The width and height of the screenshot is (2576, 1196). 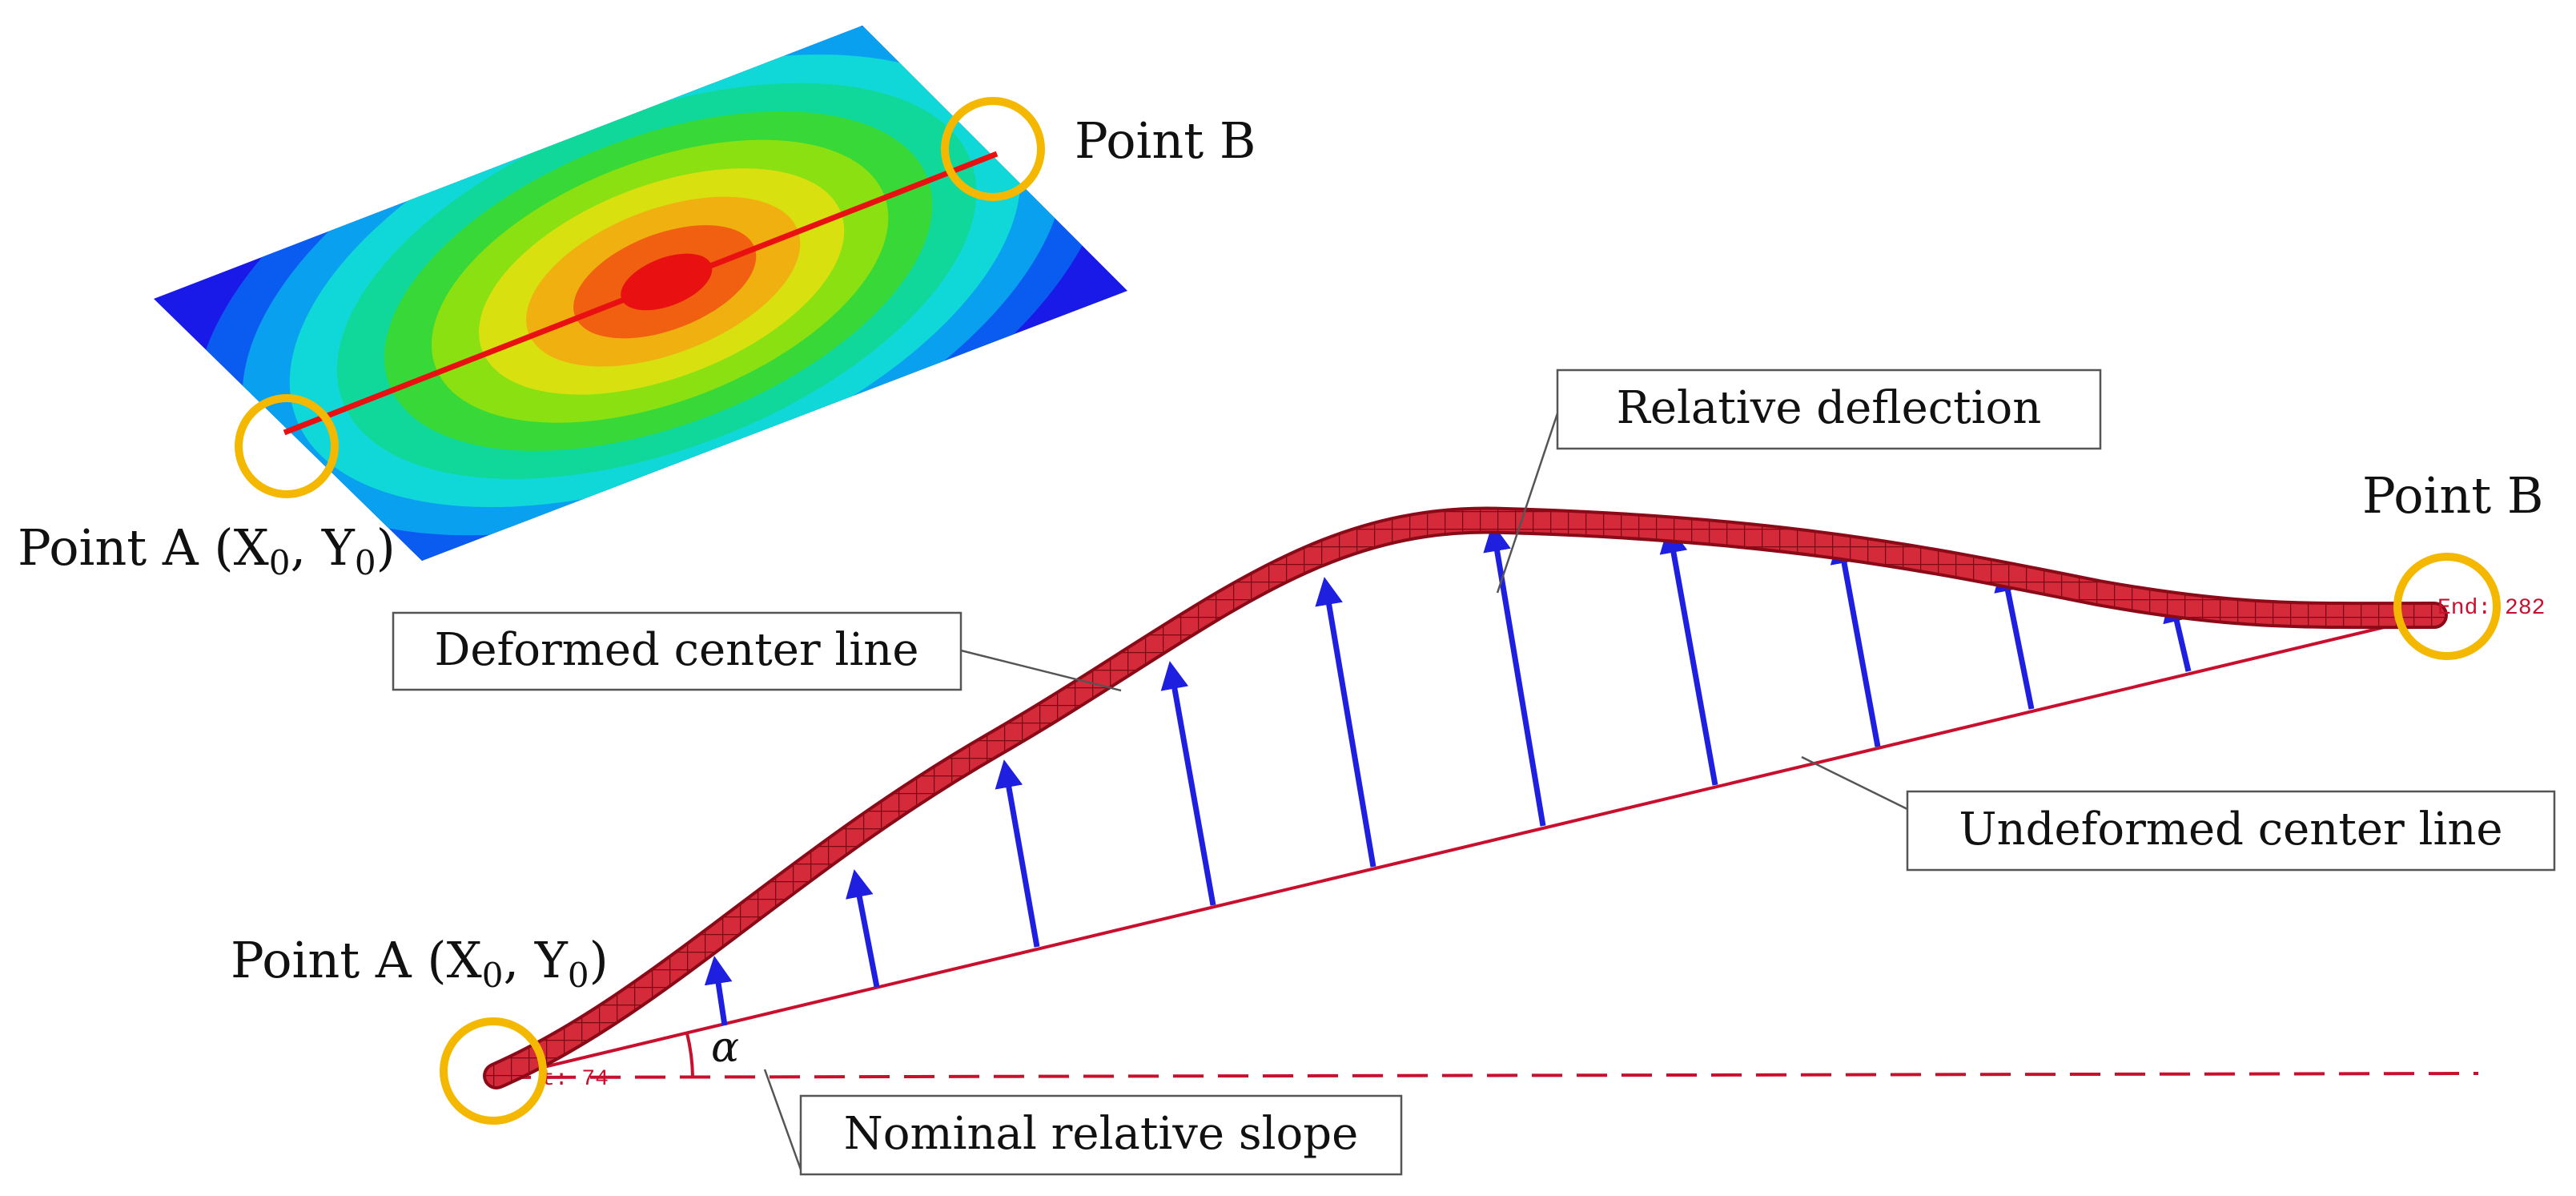 What do you see at coordinates (641, 293) in the screenshot?
I see `plate-center-line` at bounding box center [641, 293].